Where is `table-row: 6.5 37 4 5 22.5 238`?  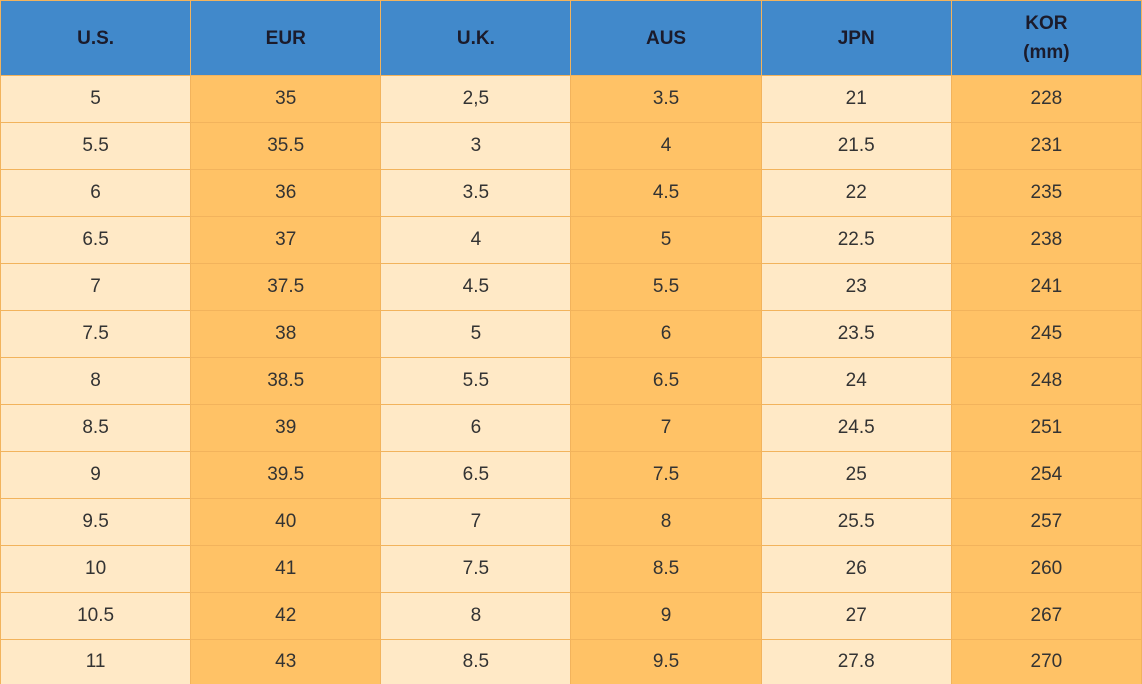 table-row: 6.5 37 4 5 22.5 238 is located at coordinates (571, 240).